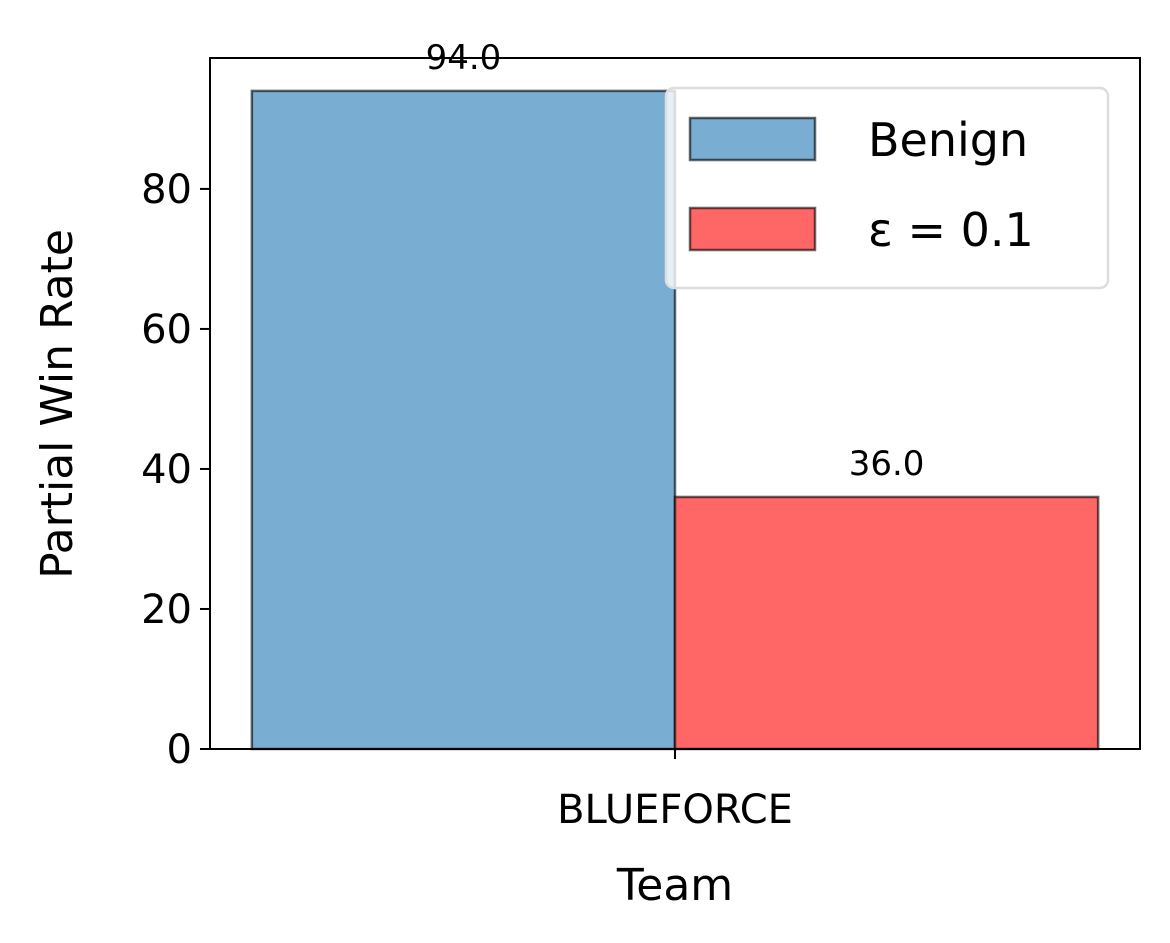 Image resolution: width=1170 pixels, height=943 pixels. What do you see at coordinates (675, 810) in the screenshot?
I see `x-tick-label: BLUEFORCE` at bounding box center [675, 810].